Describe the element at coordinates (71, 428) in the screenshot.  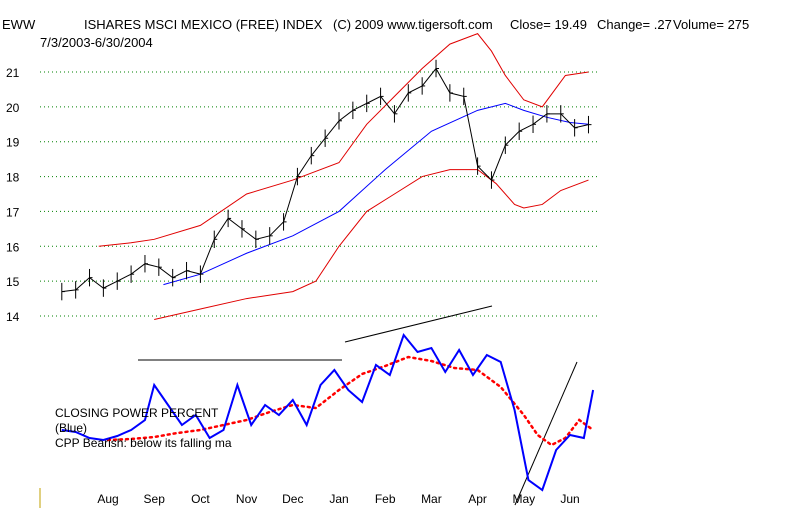
I see `cpp-label-blue: (Blue)` at that location.